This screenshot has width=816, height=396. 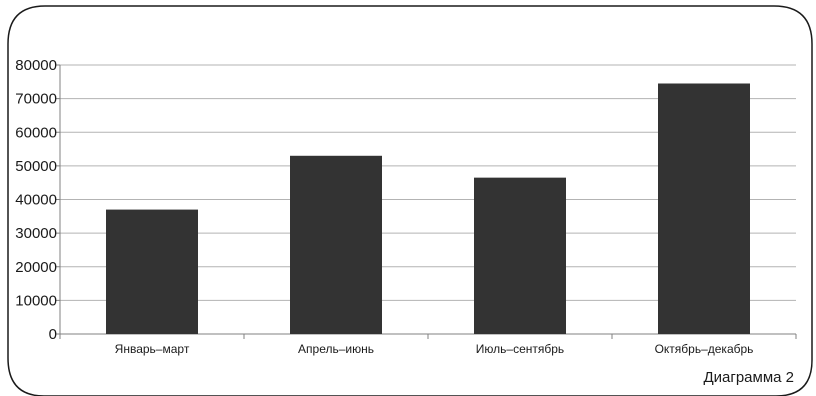 I want to click on x-tick-label: Июль–сентябрь, so click(x=520, y=349).